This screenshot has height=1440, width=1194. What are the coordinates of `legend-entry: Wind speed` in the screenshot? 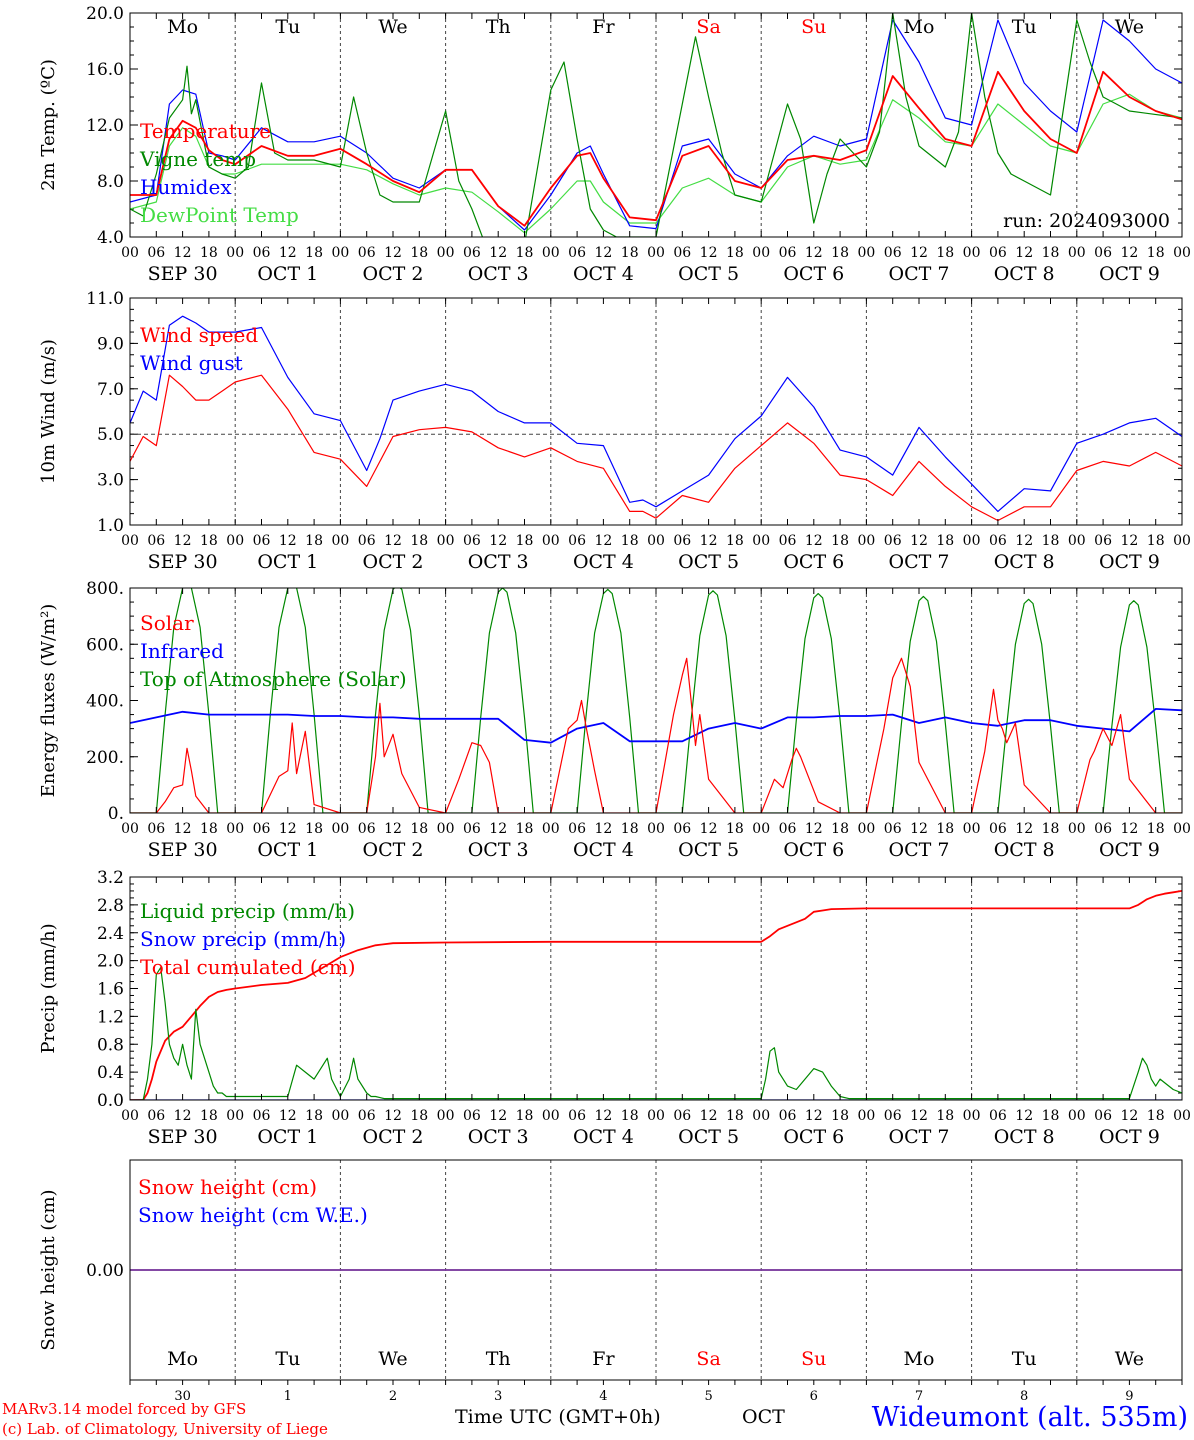 It's located at (199, 335).